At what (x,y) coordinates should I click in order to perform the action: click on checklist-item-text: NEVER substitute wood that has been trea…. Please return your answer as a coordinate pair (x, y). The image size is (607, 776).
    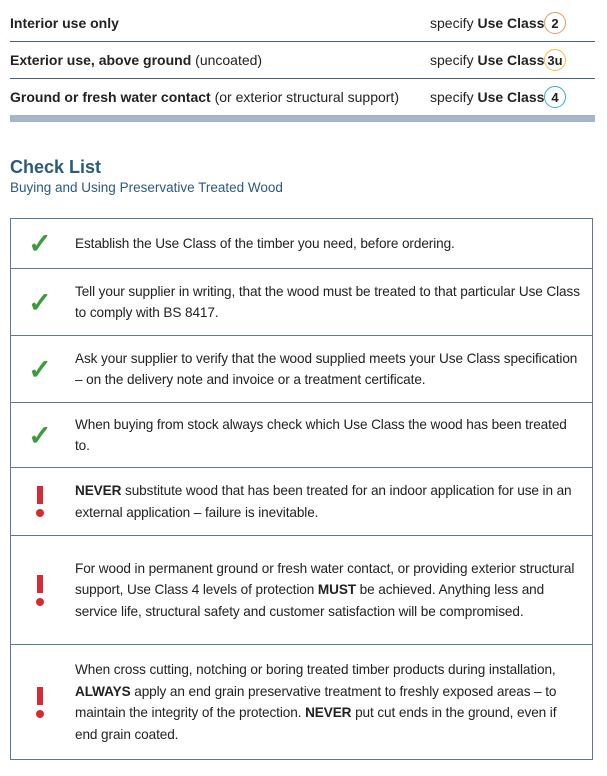
    Looking at the image, I should click on (327, 501).